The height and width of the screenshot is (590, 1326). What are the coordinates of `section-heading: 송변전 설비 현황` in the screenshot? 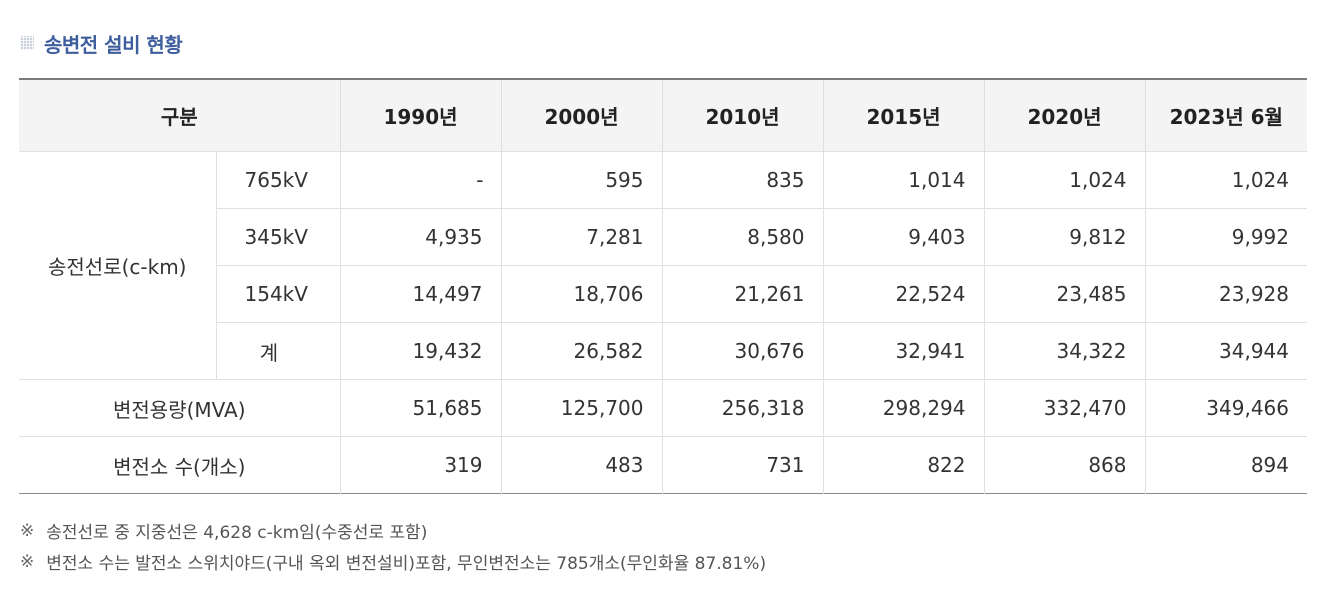 It's located at (101, 43).